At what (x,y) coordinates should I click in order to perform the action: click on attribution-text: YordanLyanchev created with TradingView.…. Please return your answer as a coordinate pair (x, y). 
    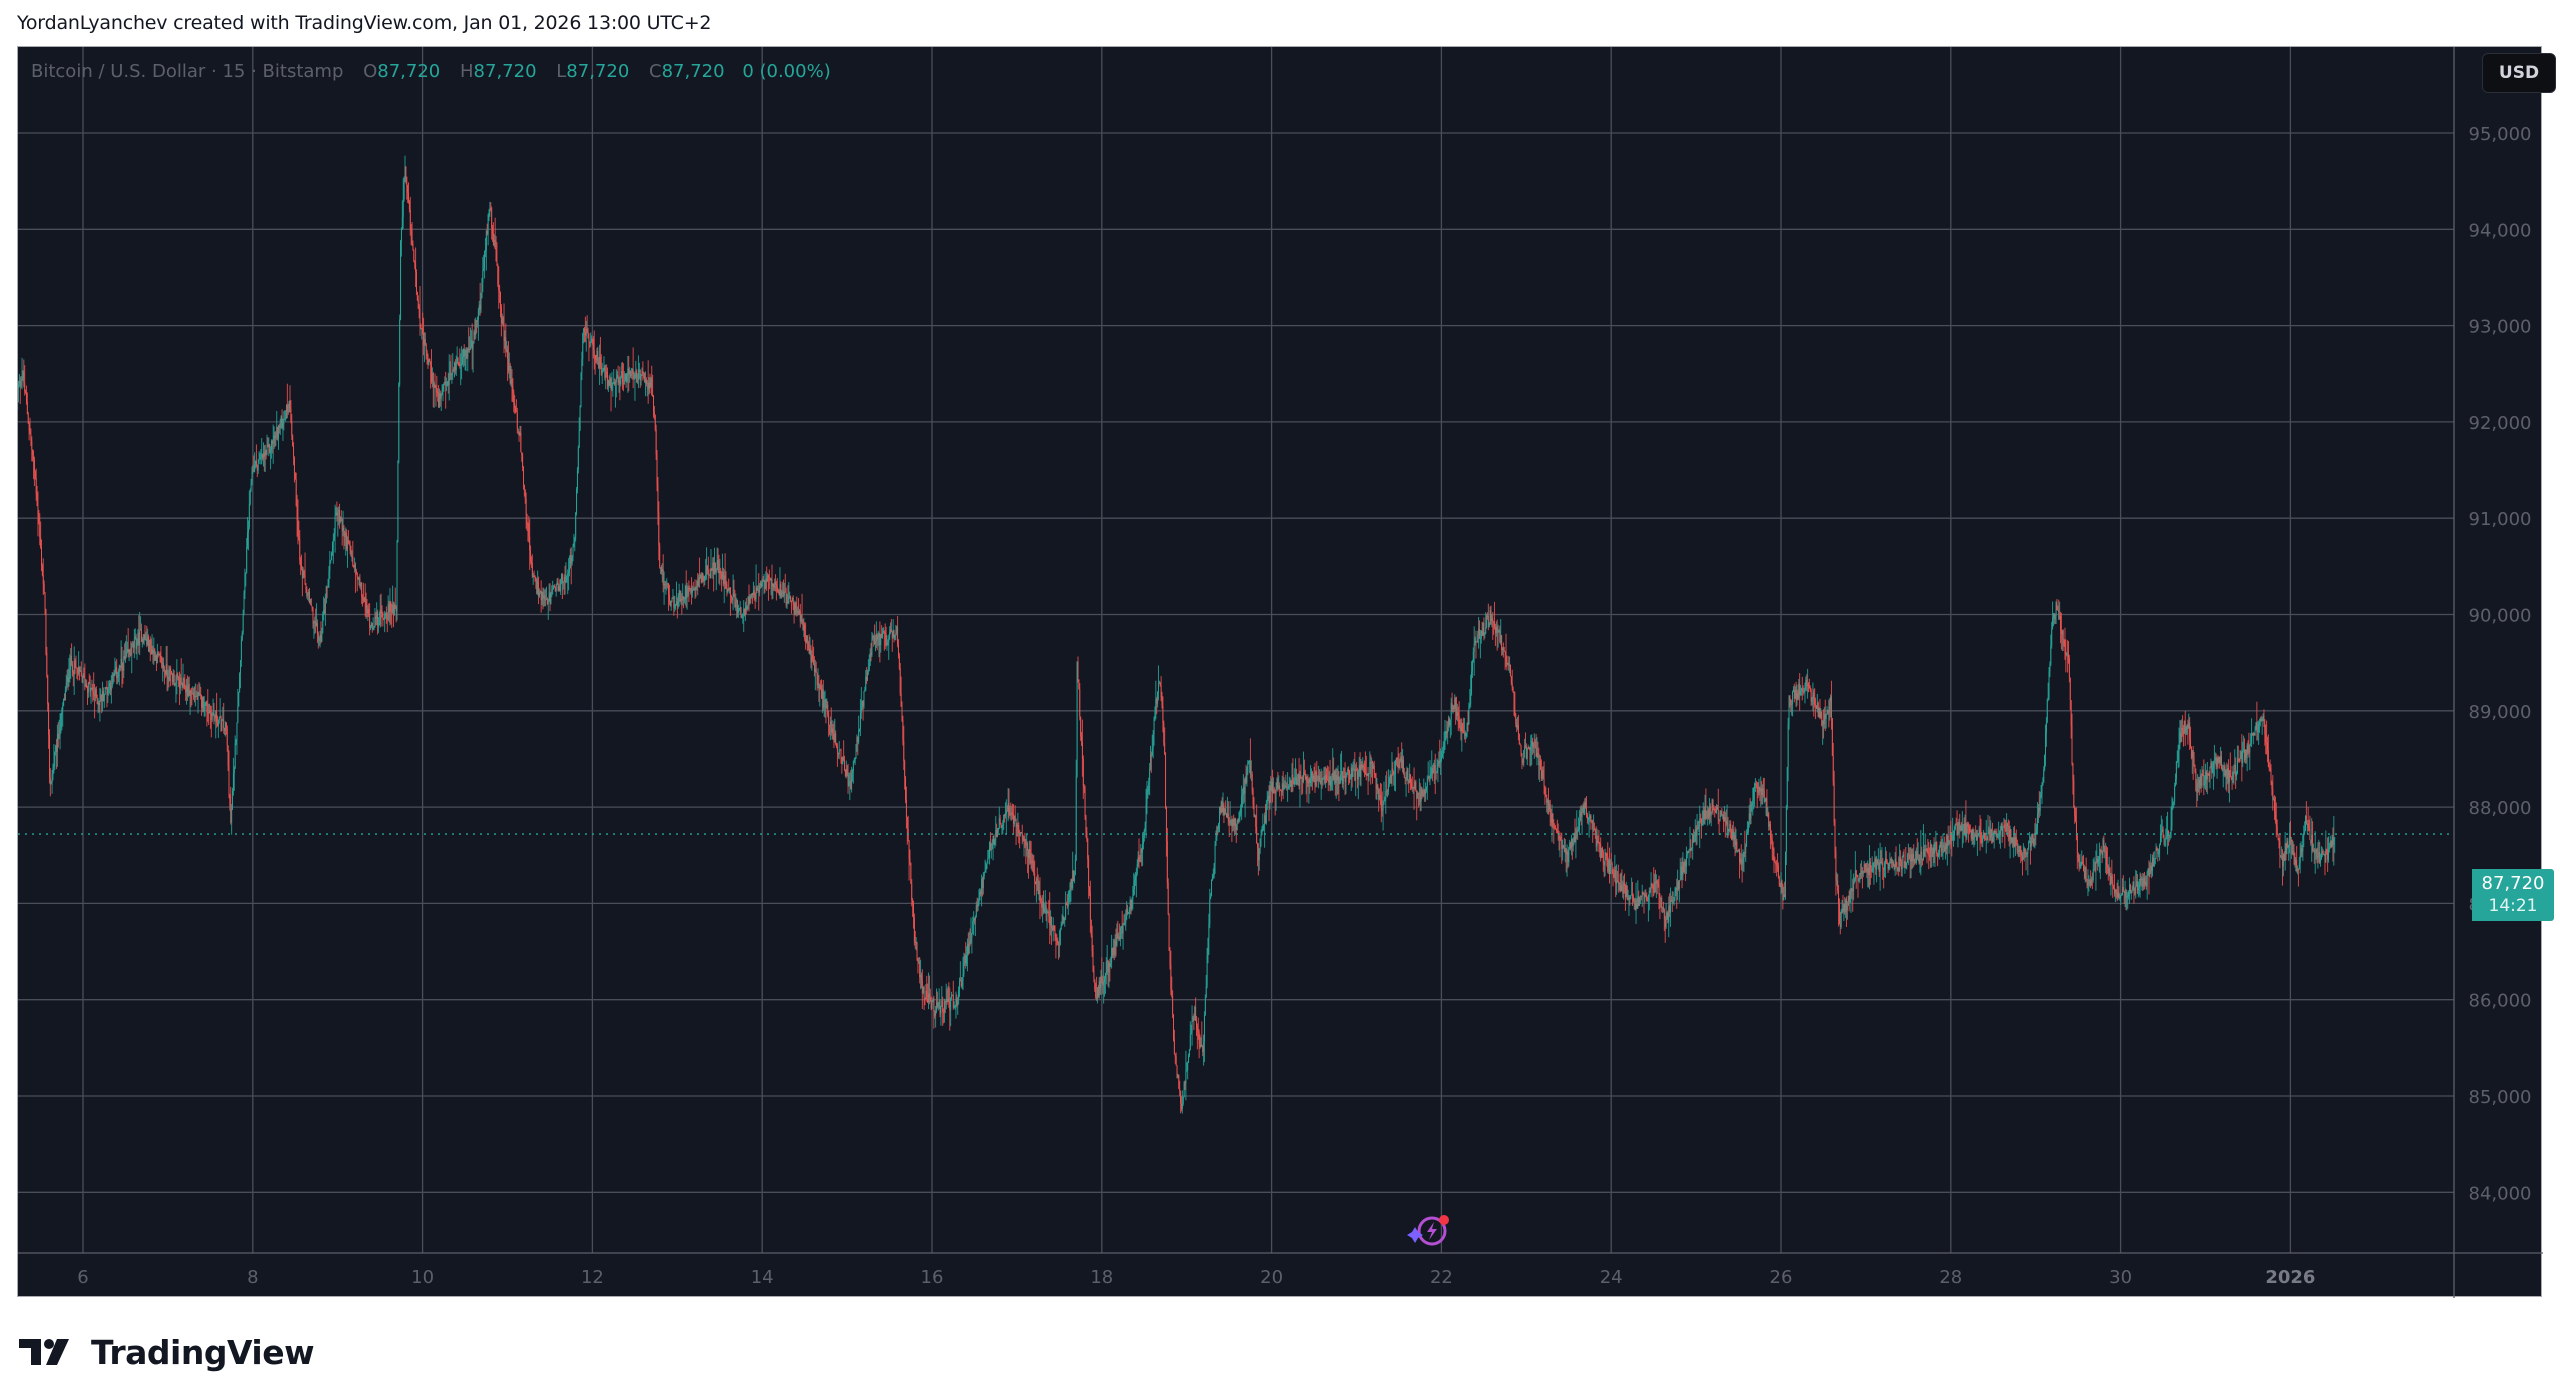
    Looking at the image, I should click on (364, 23).